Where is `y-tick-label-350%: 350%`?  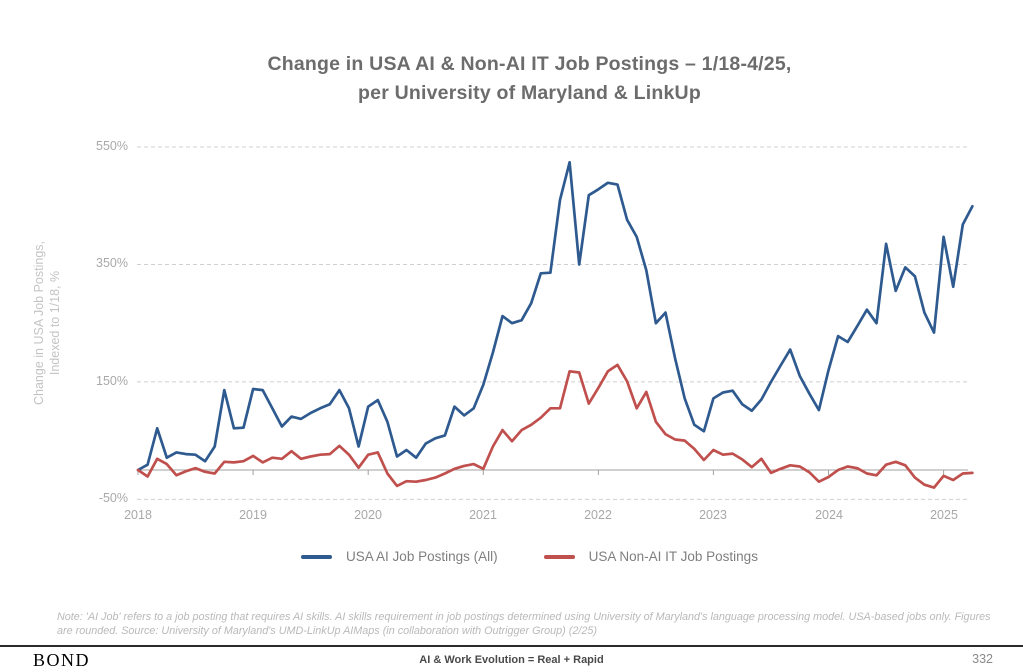 y-tick-label-350%: 350% is located at coordinates (112, 263).